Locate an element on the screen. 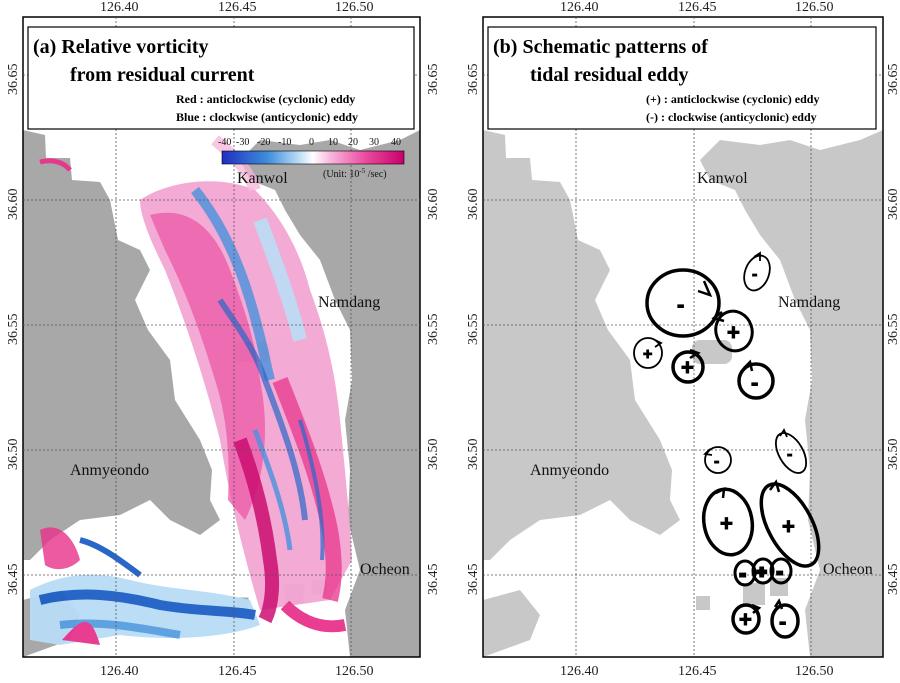 The width and height of the screenshot is (900, 683). panel-a-subtitle: from residual current is located at coordinates (162, 75).